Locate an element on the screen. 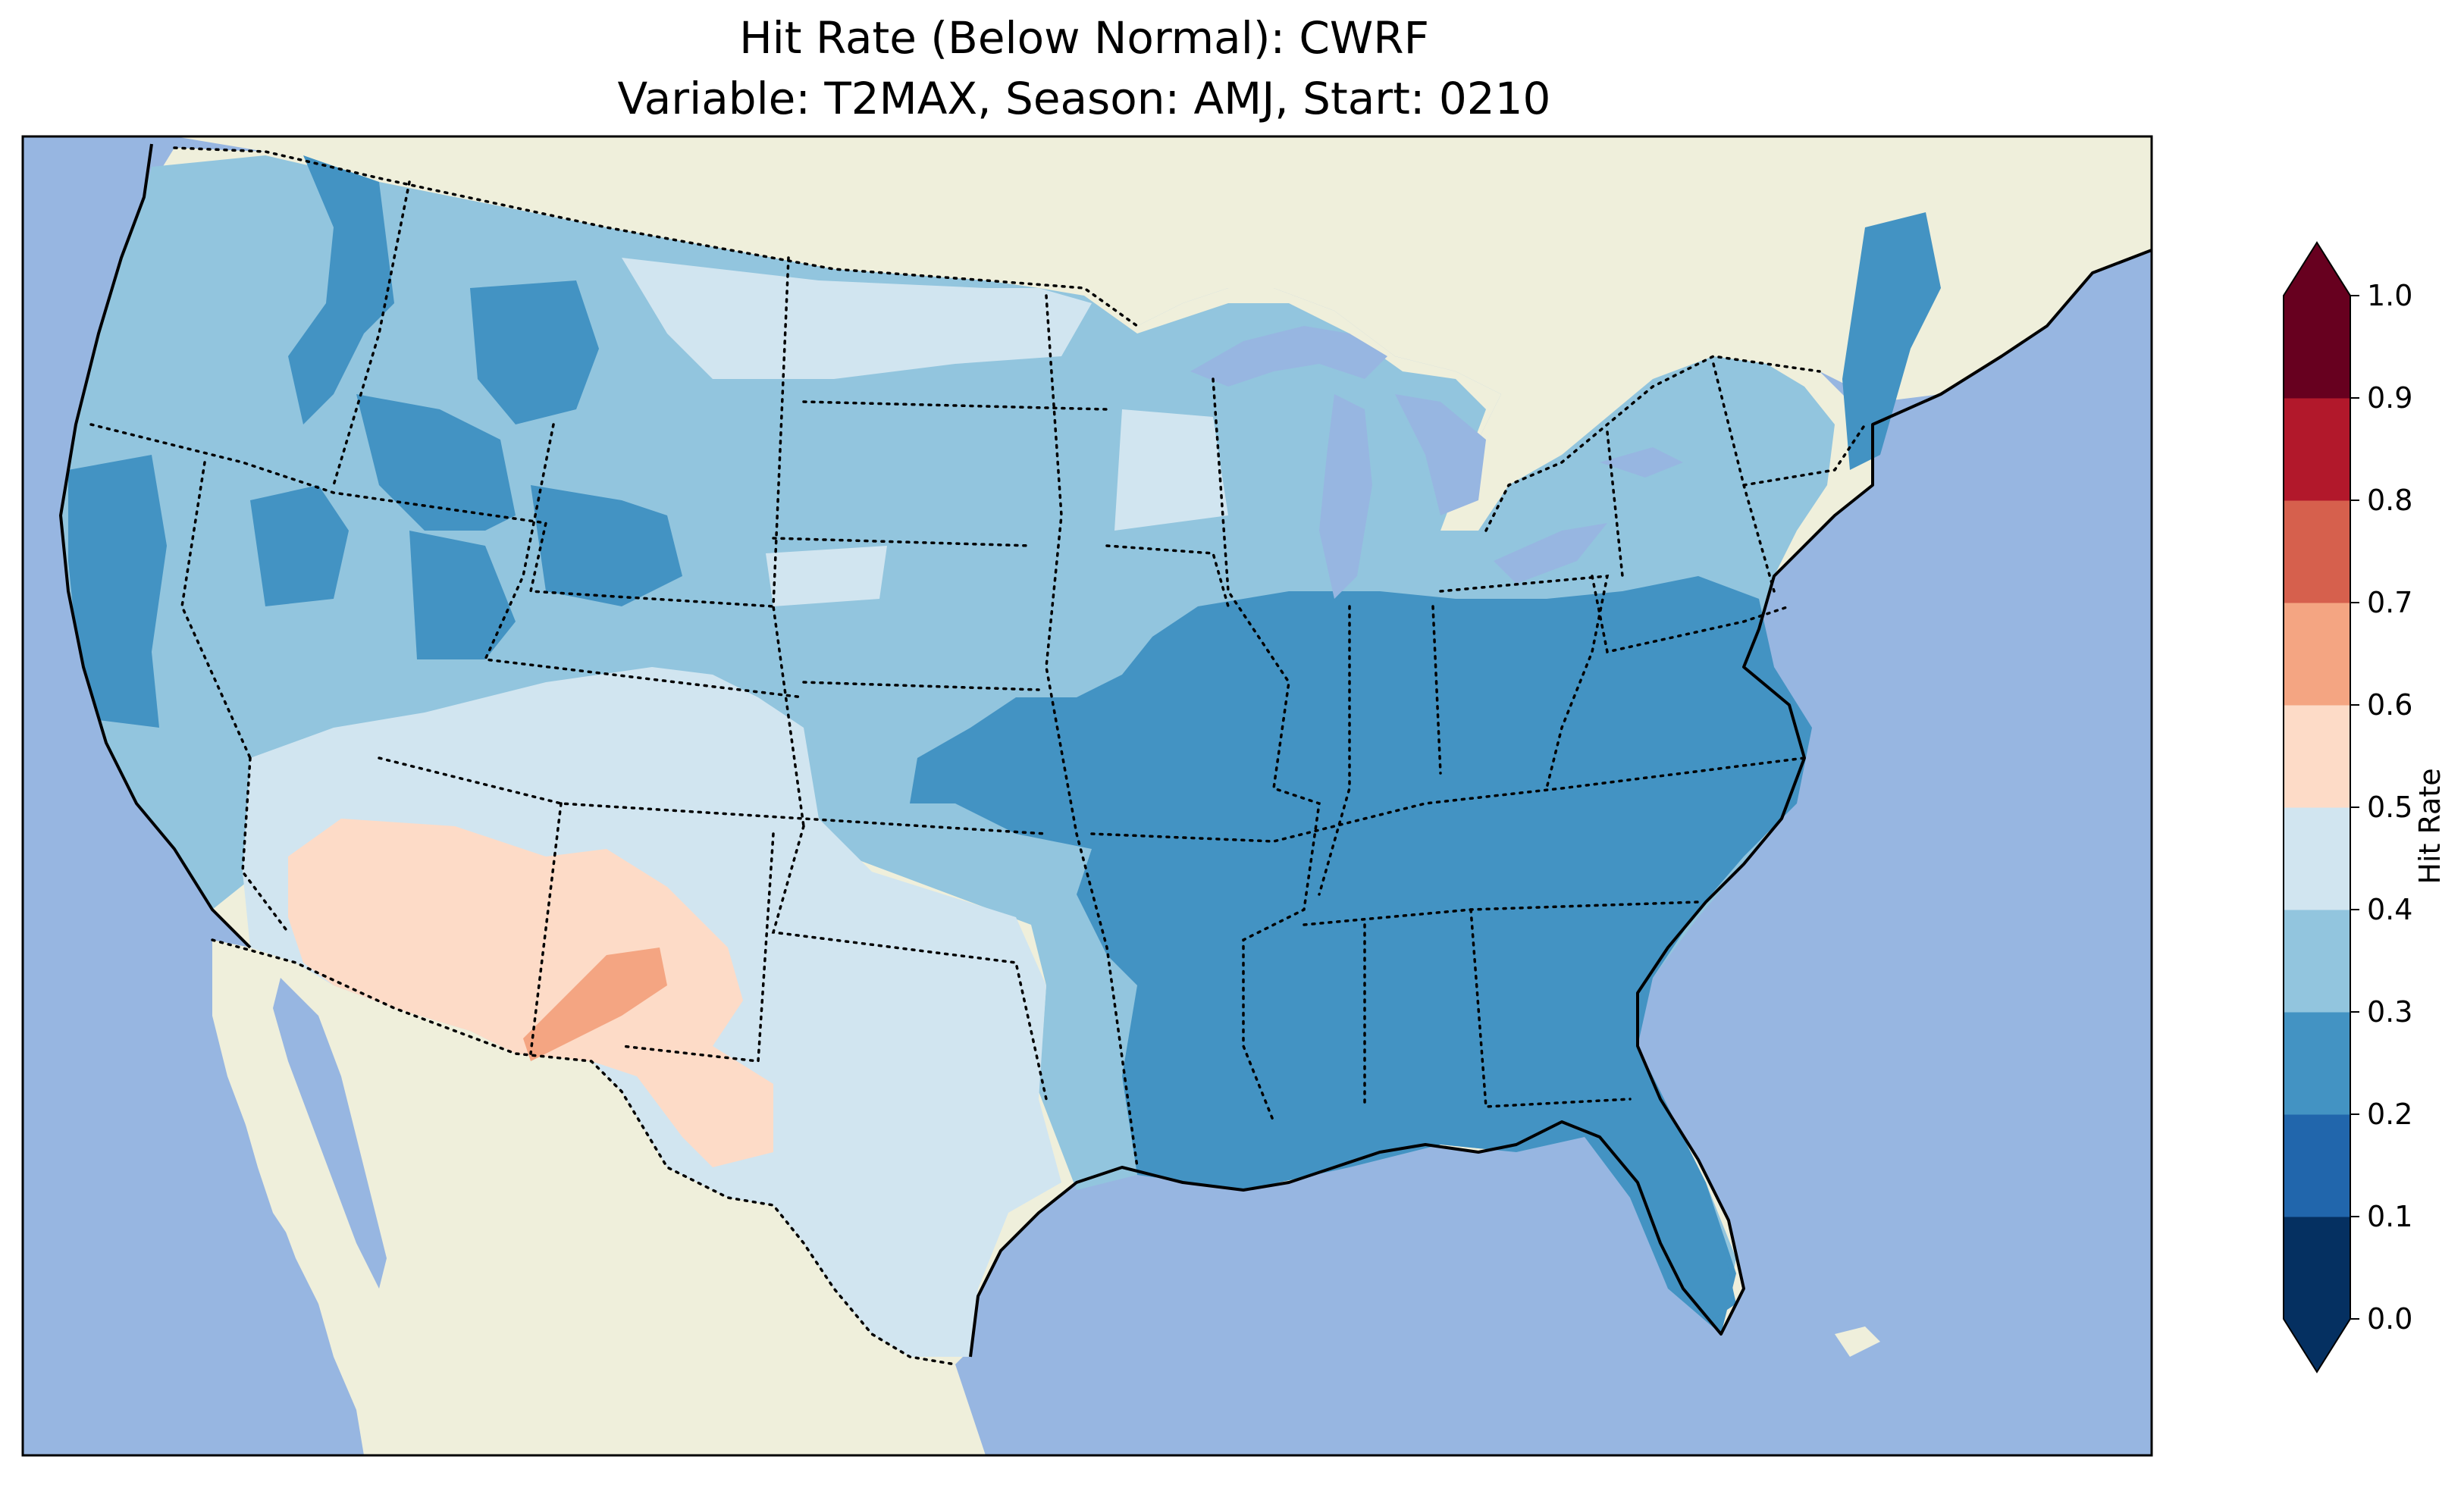  region-0.4-0.5-michigan is located at coordinates (1171, 470).